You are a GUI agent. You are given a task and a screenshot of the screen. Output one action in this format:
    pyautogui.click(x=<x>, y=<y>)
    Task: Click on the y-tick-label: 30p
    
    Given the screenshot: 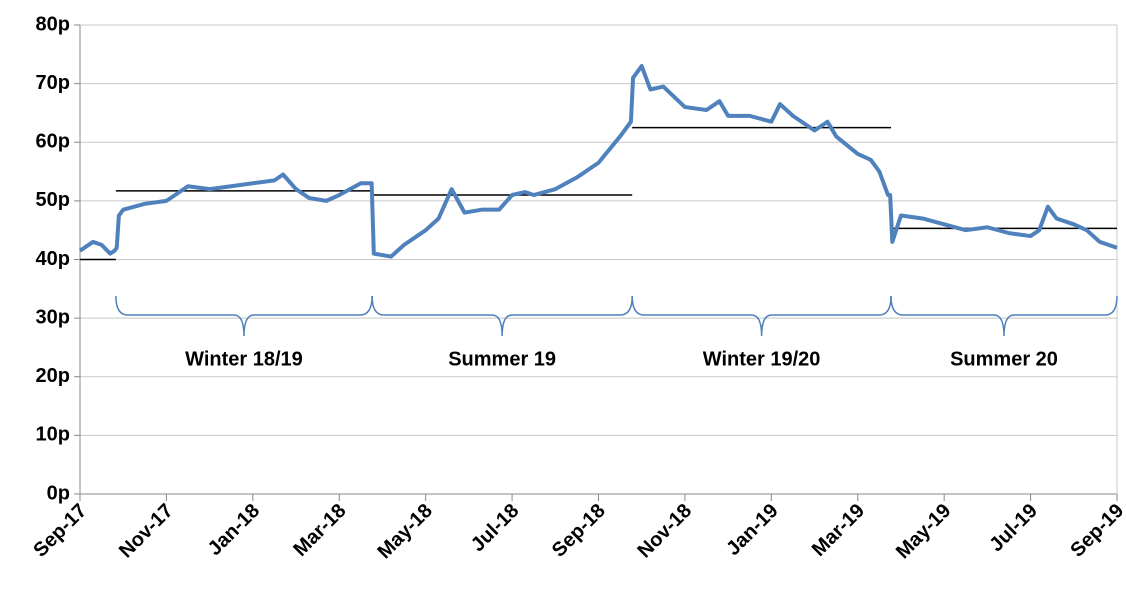 What is the action you would take?
    pyautogui.click(x=53, y=317)
    